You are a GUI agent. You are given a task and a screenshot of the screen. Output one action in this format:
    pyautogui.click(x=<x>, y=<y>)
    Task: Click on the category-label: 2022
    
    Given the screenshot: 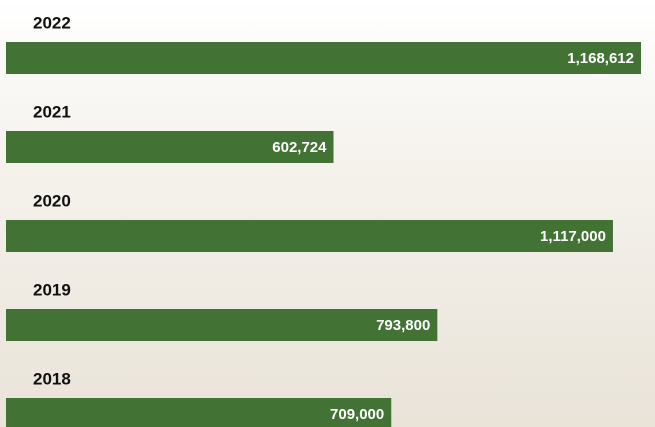 What is the action you would take?
    pyautogui.click(x=52, y=22)
    